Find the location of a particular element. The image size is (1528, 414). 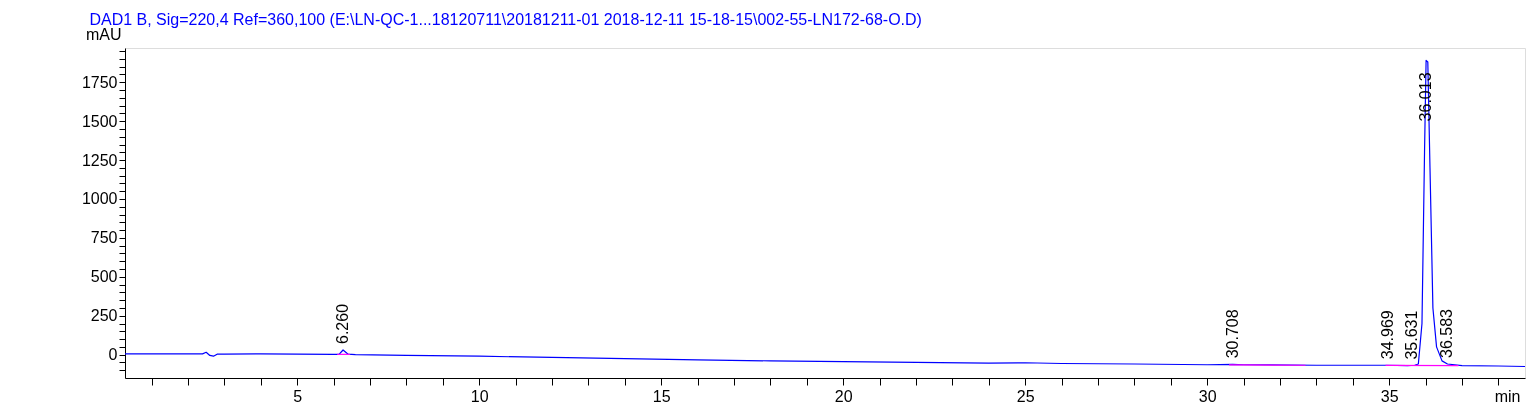

x-tick-label: 30 is located at coordinates (1207, 396).